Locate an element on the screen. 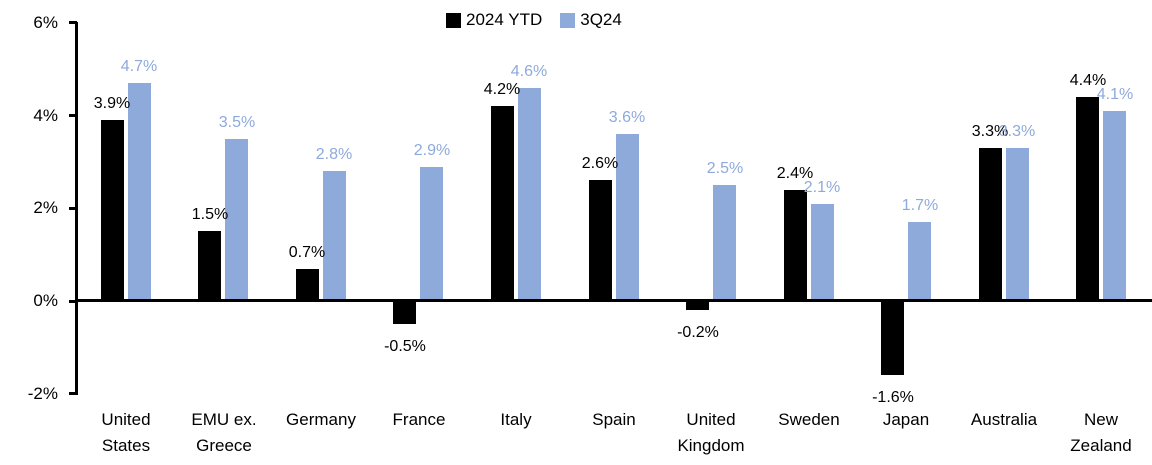 The height and width of the screenshot is (465, 1152). y-tick-label--2%: -2% is located at coordinates (42, 393).